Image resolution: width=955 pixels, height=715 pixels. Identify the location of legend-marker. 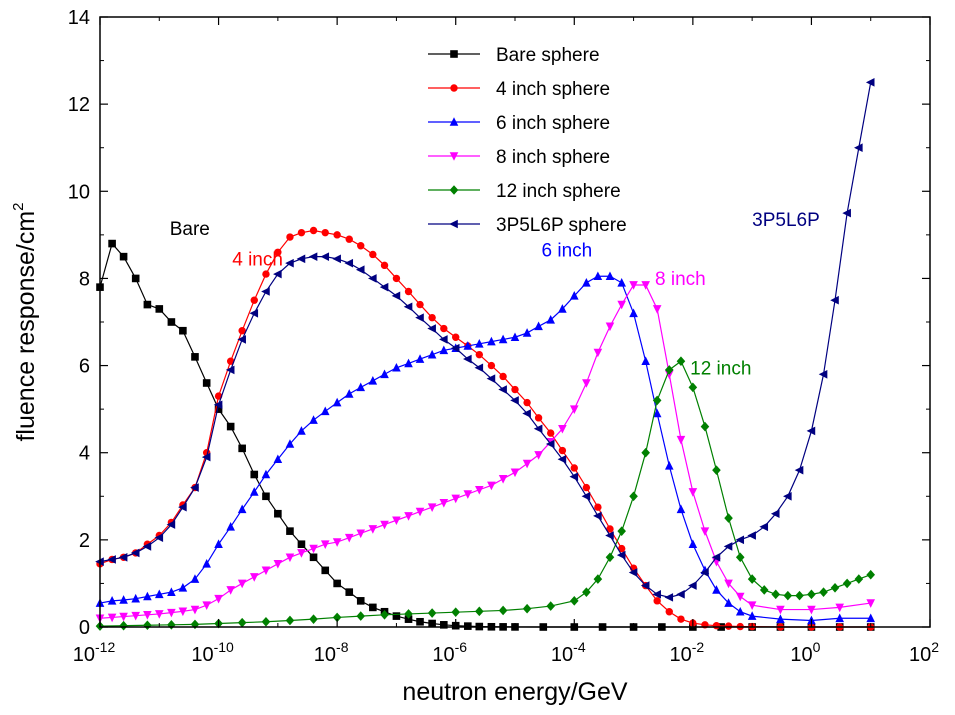
(453, 224).